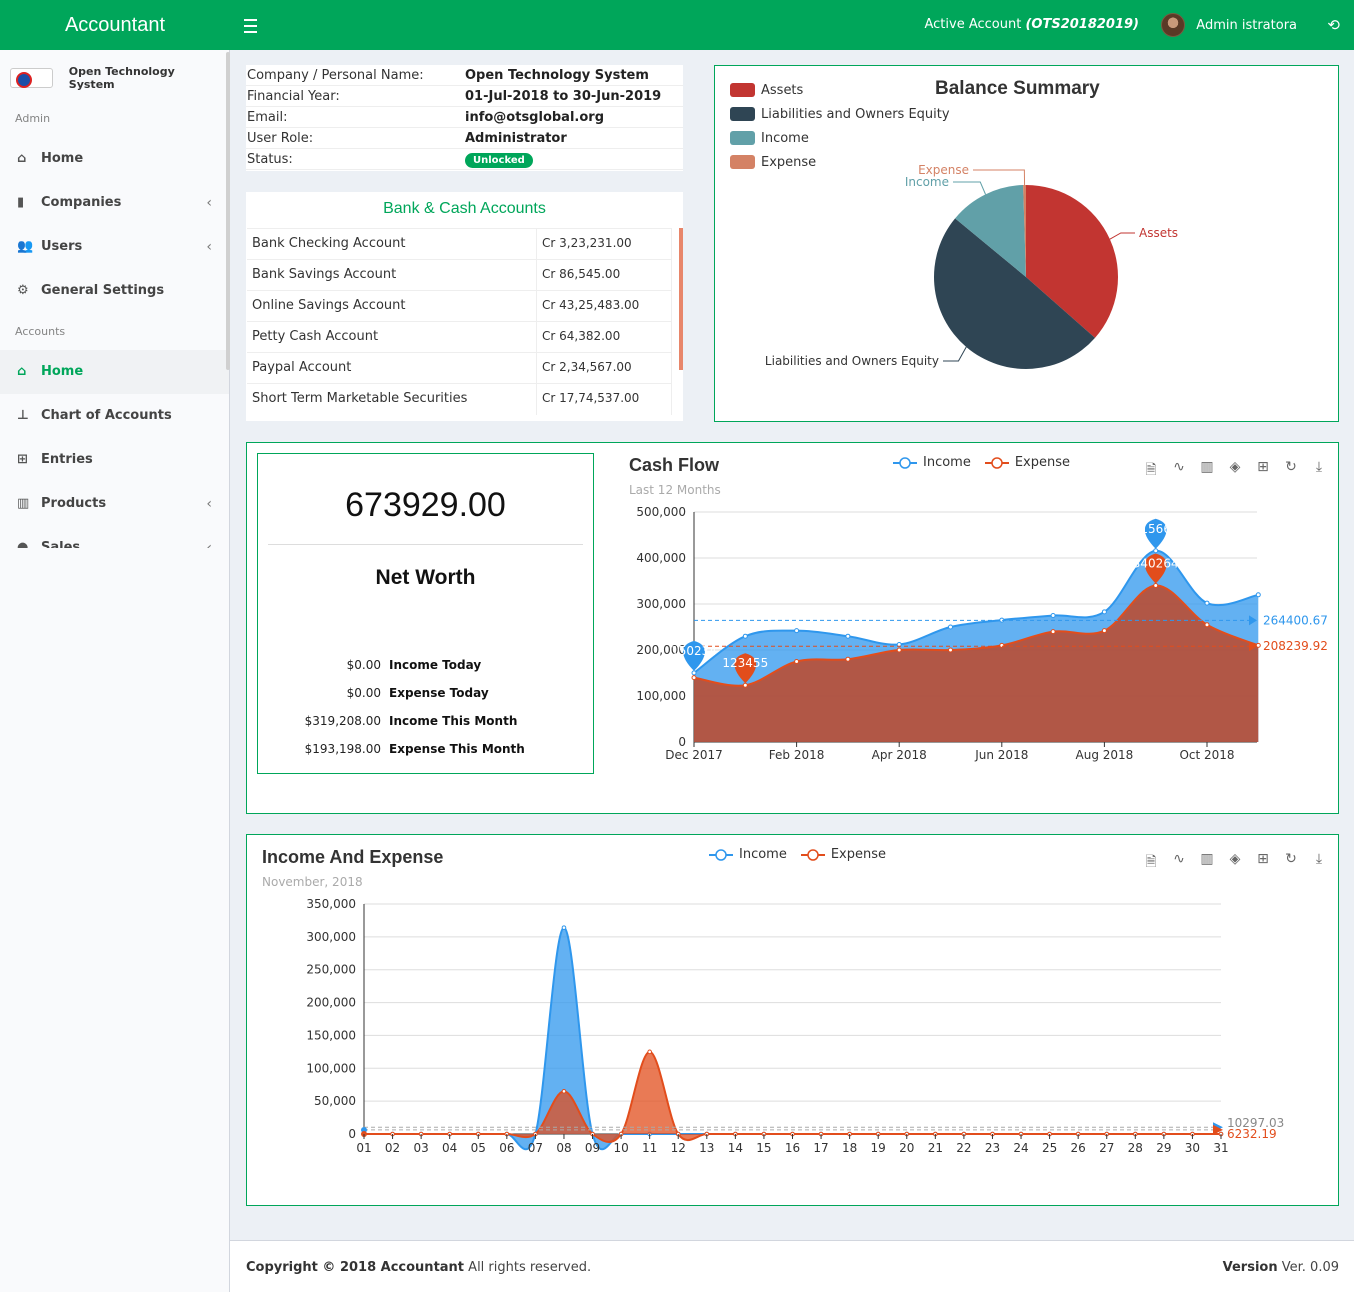 The width and height of the screenshot is (1354, 1292). I want to click on info-key: User Role:, so click(280, 138).